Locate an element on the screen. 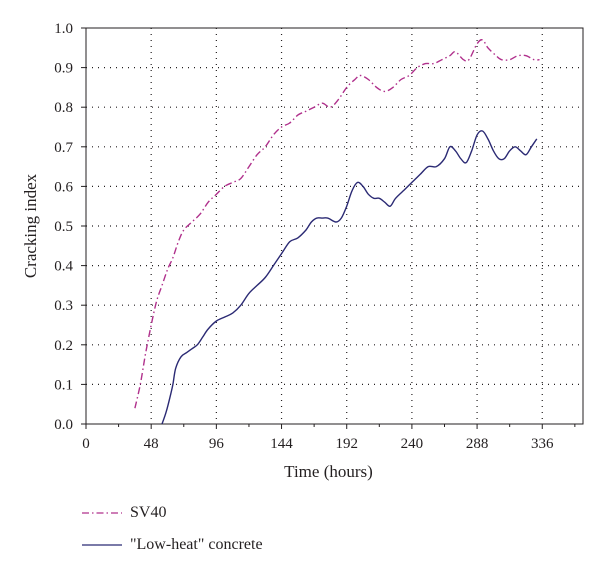 The width and height of the screenshot is (600, 567). x-tick-label: 96 is located at coordinates (217, 444).